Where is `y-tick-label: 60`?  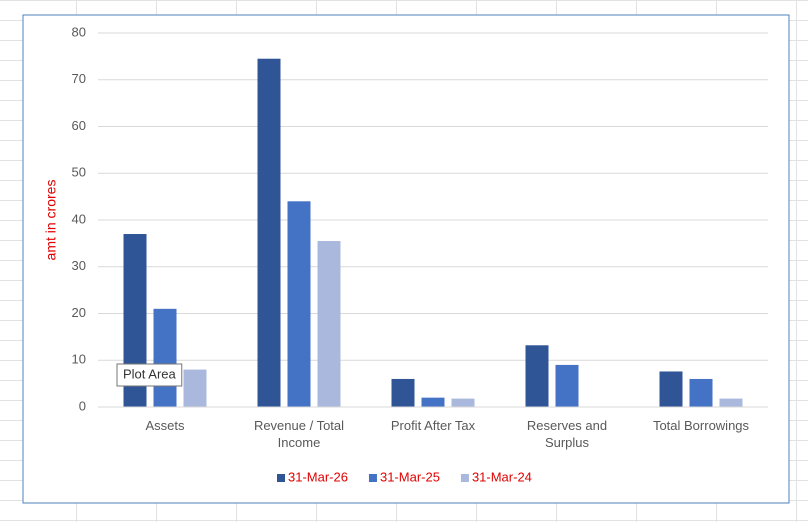
y-tick-label: 60 is located at coordinates (79, 125).